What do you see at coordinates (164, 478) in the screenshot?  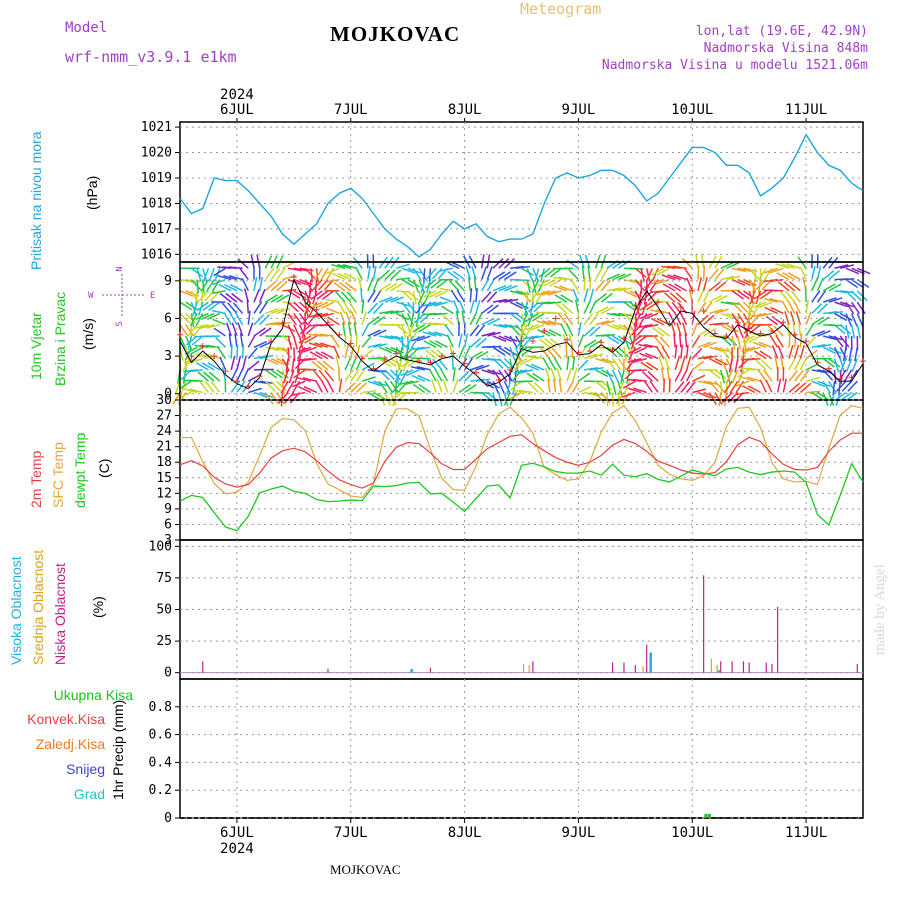 I see `y-tick-label: 15` at bounding box center [164, 478].